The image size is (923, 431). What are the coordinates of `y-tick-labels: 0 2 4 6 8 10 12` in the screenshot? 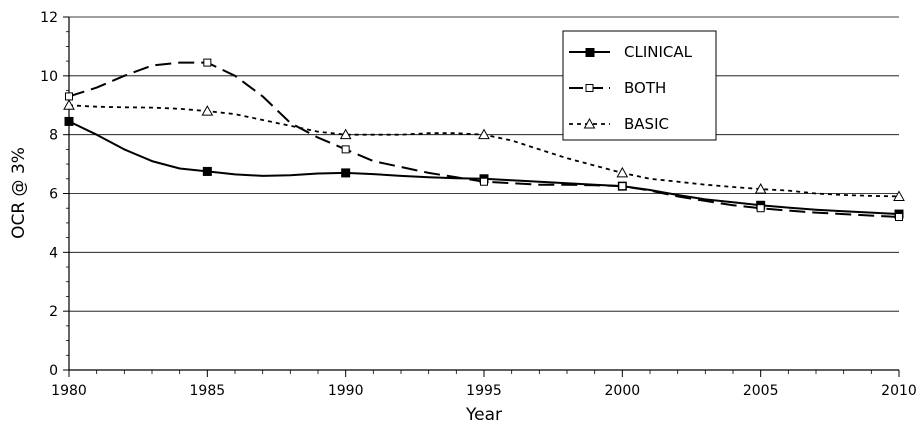 It's located at (49, 194).